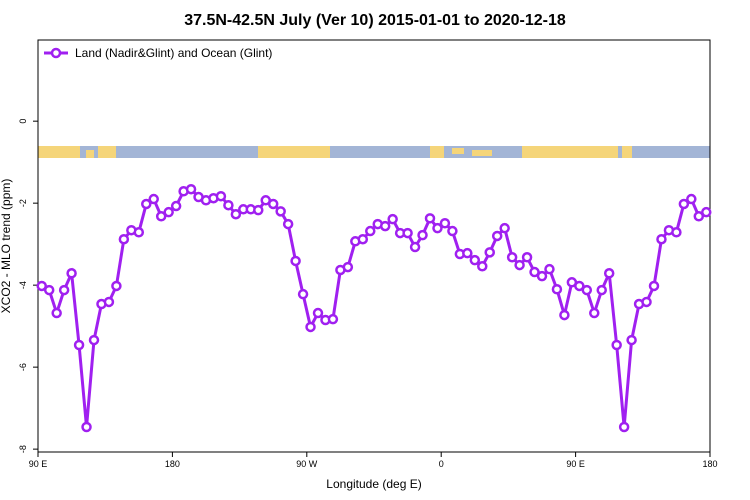  I want to click on x-tick-label: 0, so click(441, 464).